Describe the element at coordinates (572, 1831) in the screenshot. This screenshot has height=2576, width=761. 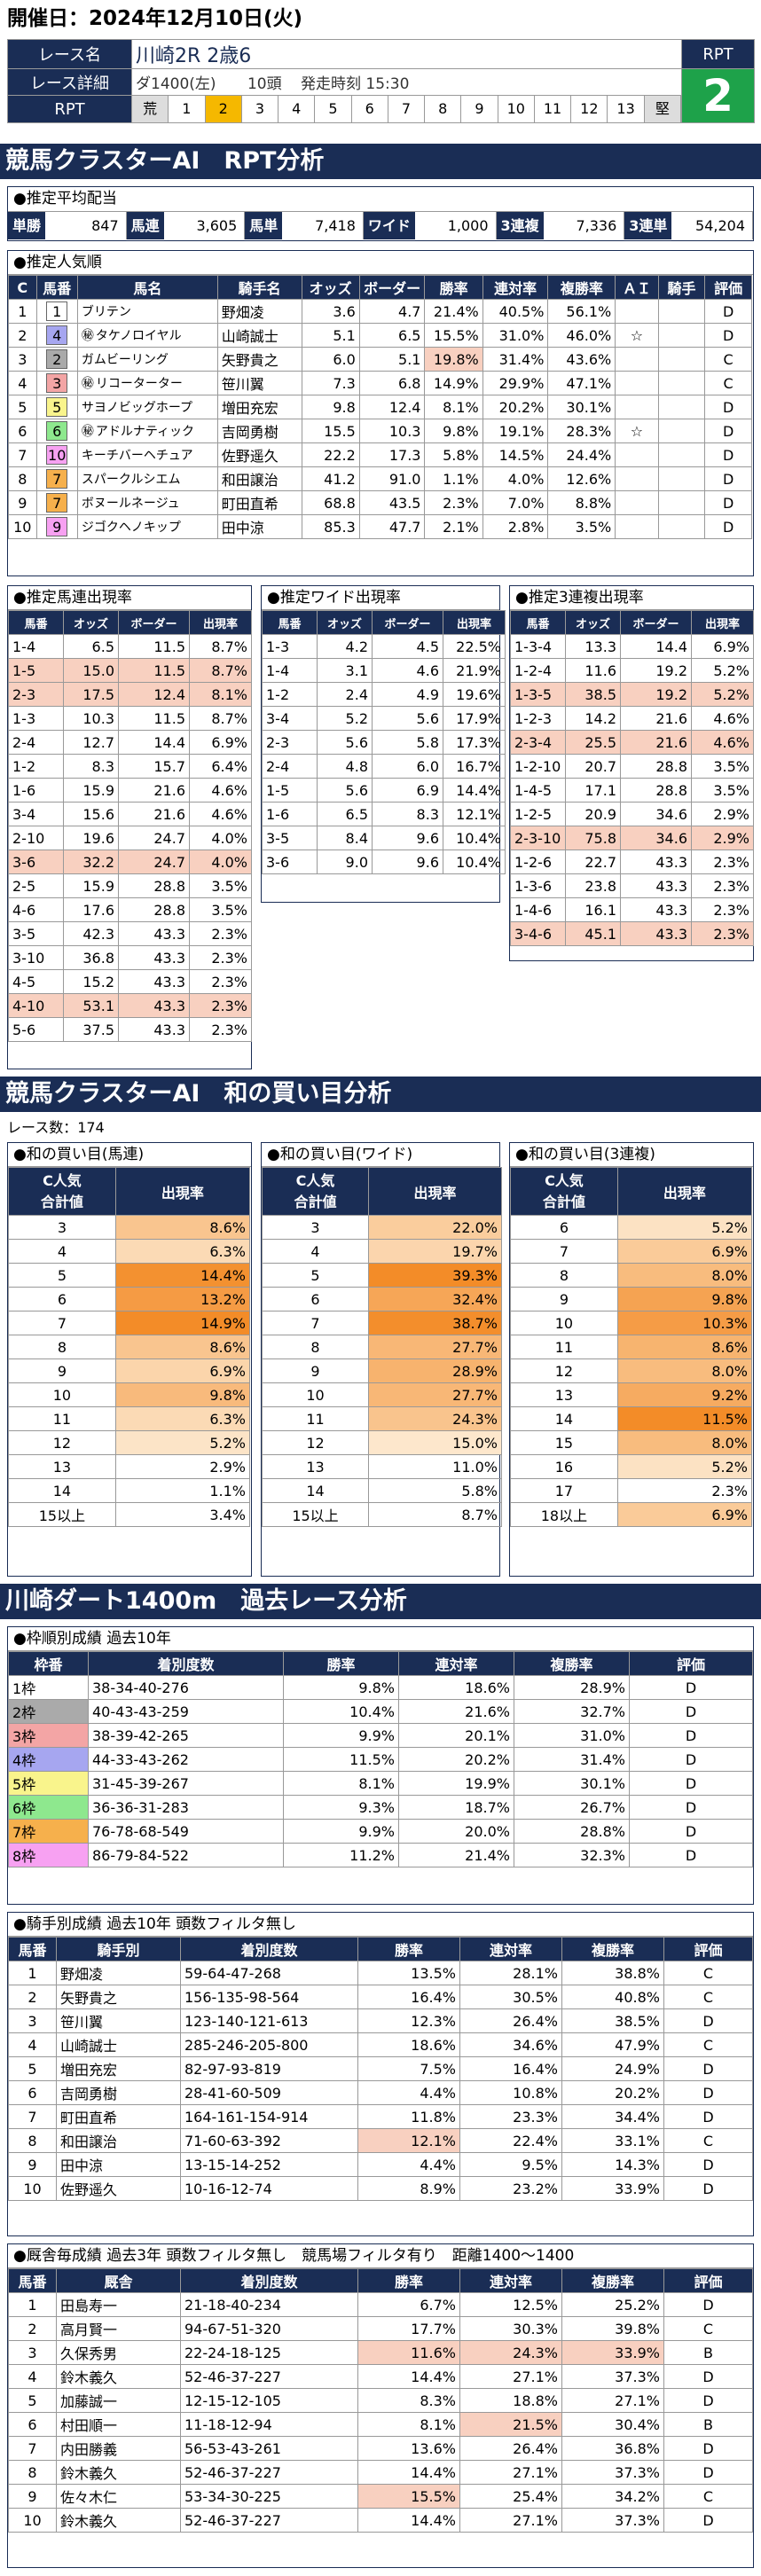
I see `waku-value: 28.8%` at that location.